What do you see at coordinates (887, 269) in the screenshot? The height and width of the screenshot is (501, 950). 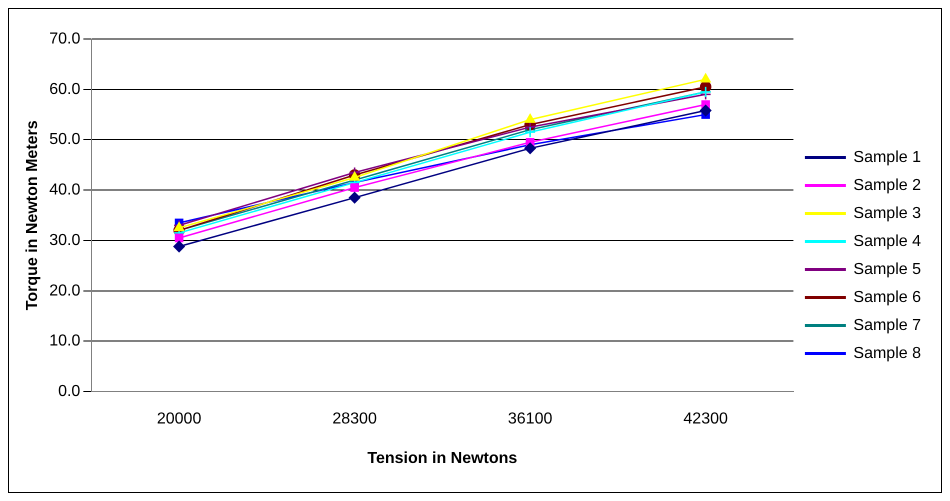 I see `legend-label: Sample 5` at bounding box center [887, 269].